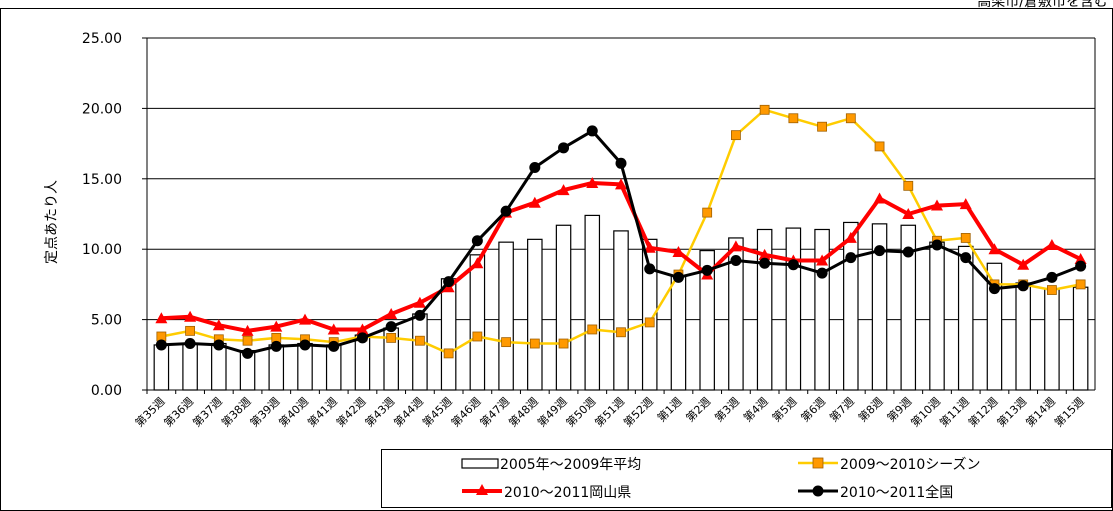 This screenshot has width=1113, height=511. I want to click on x-tick-label: 第3週, so click(727, 409).